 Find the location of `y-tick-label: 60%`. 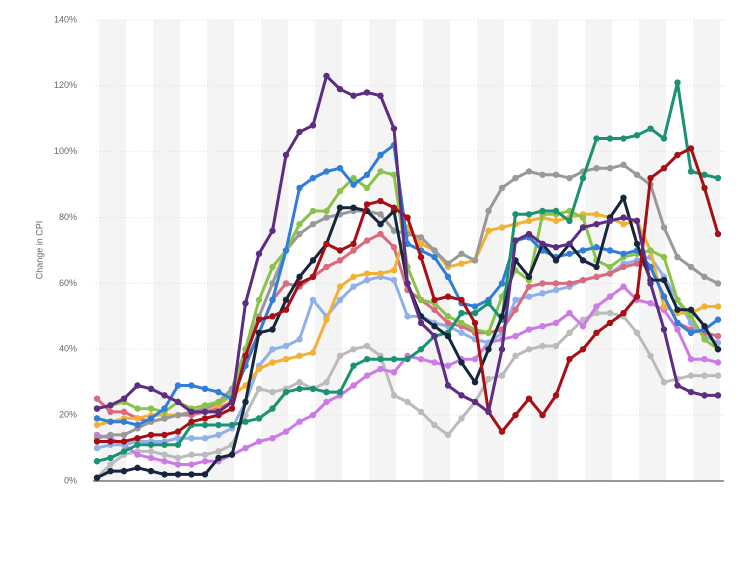

y-tick-label: 60% is located at coordinates (68, 283).